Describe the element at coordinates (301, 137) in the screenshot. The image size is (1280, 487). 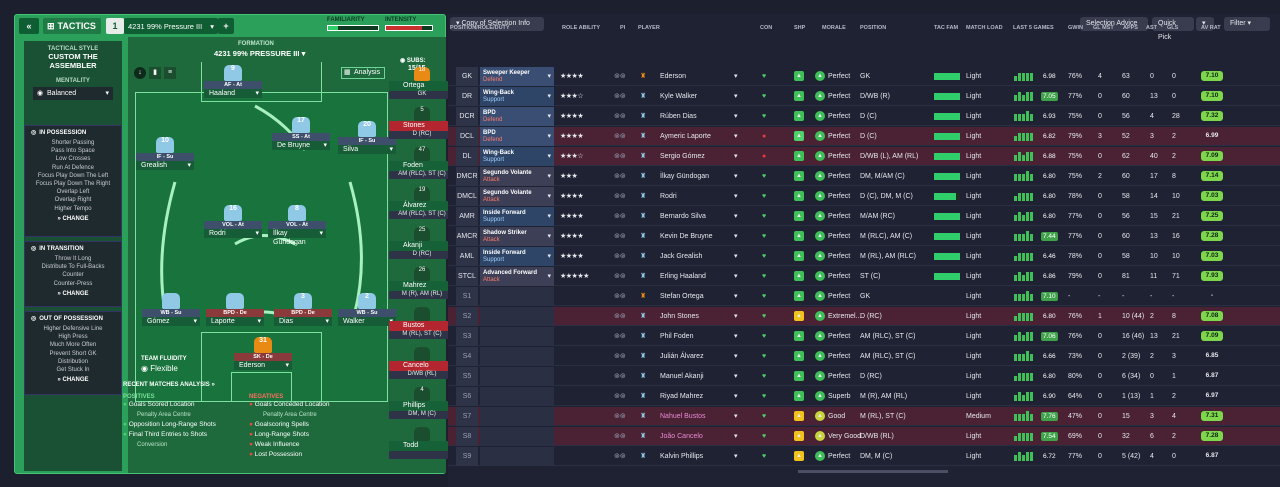
I see `player-role: SS - At` at that location.